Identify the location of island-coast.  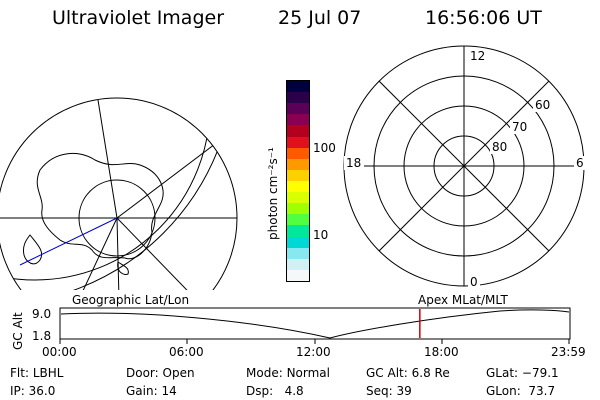
(123, 268).